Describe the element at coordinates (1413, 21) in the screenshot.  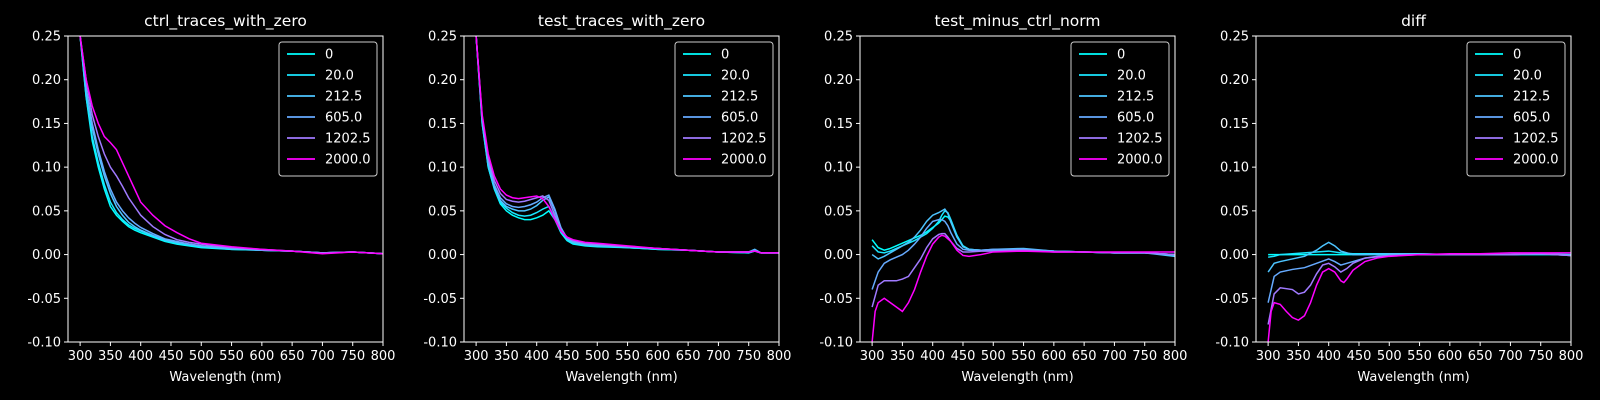
I see `chart-title: diff` at that location.